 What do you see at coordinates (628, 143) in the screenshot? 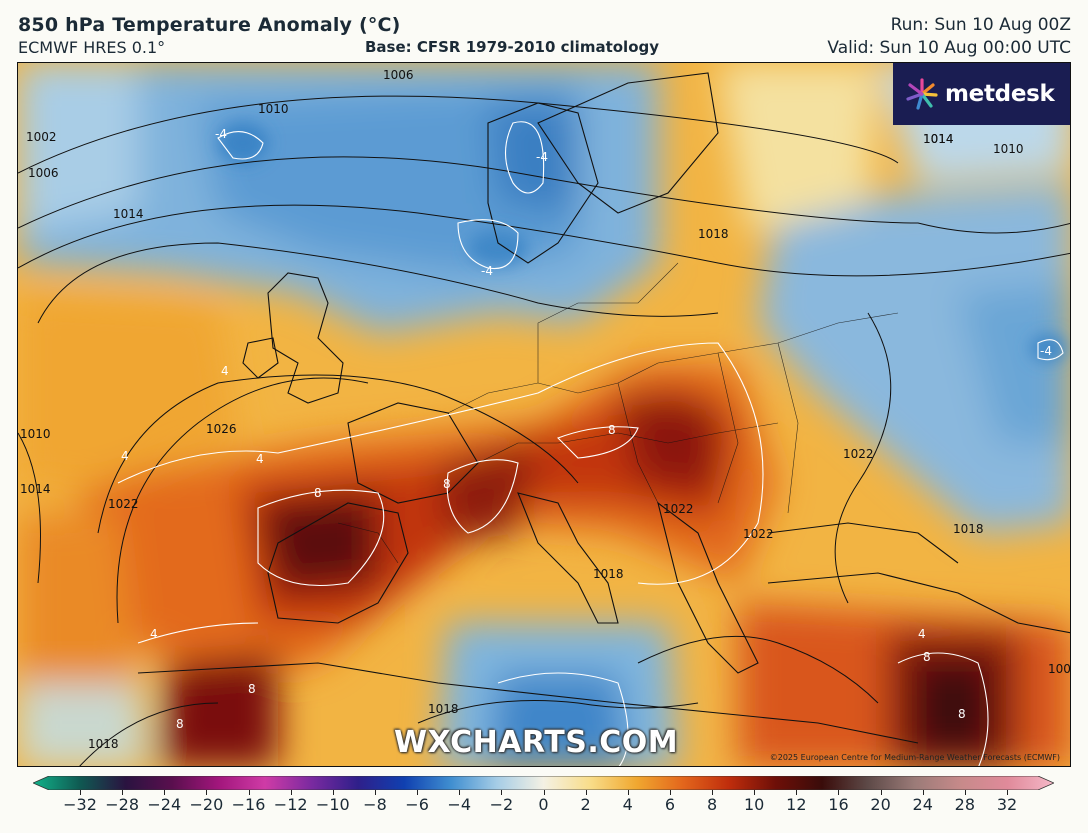
I see `finland-coast` at bounding box center [628, 143].